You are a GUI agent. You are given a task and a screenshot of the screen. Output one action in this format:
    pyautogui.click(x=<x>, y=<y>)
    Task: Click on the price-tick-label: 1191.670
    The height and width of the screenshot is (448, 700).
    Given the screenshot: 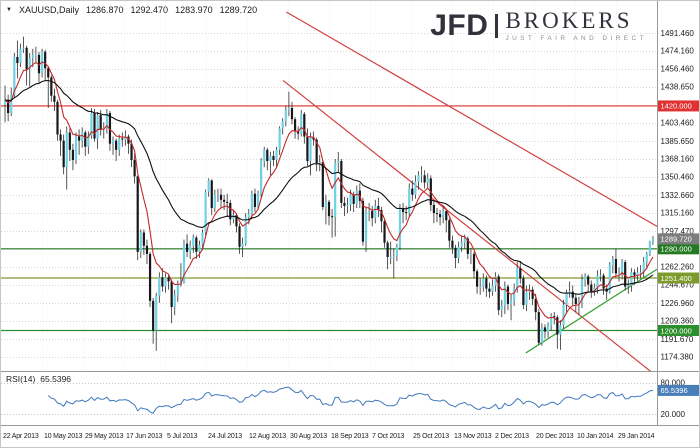 What is the action you would take?
    pyautogui.click(x=677, y=339)
    